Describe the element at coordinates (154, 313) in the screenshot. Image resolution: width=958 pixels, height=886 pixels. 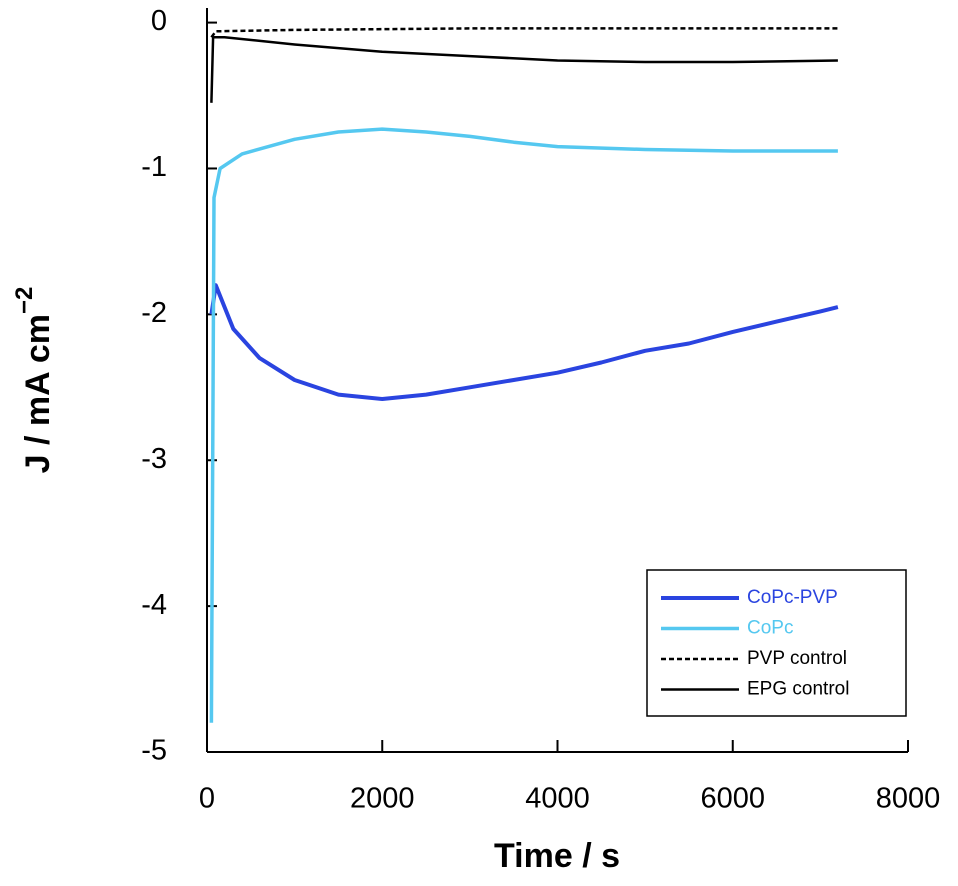
I see `y-tick-label: -2` at that location.